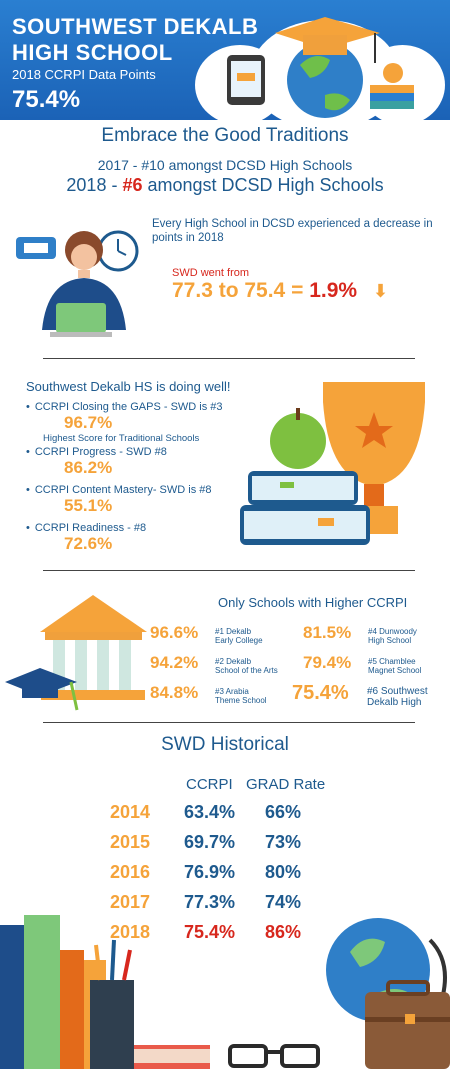  Describe the element at coordinates (84, 74) in the screenshot. I see `header-subtitle: 2018 CCRPI Data Points` at that location.